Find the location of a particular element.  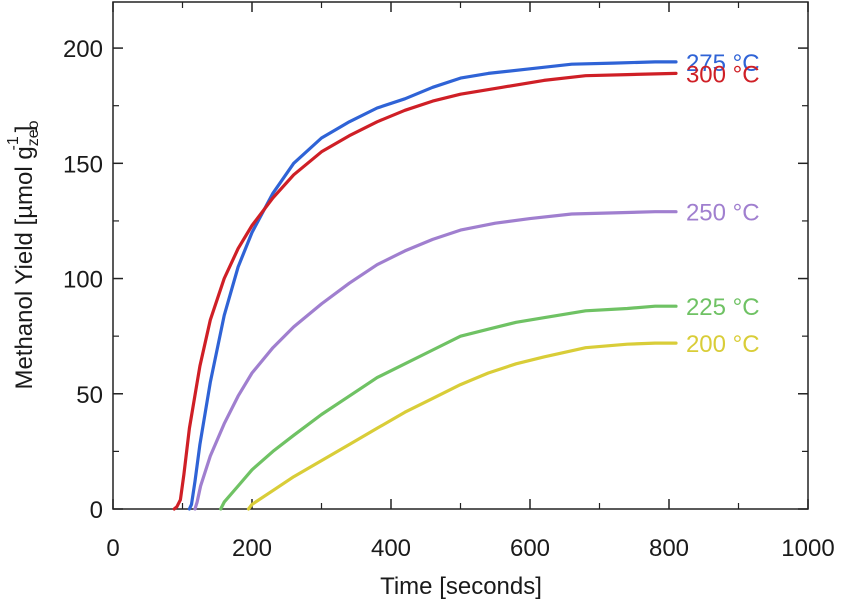

series-label: 275 °C is located at coordinates (723, 63).